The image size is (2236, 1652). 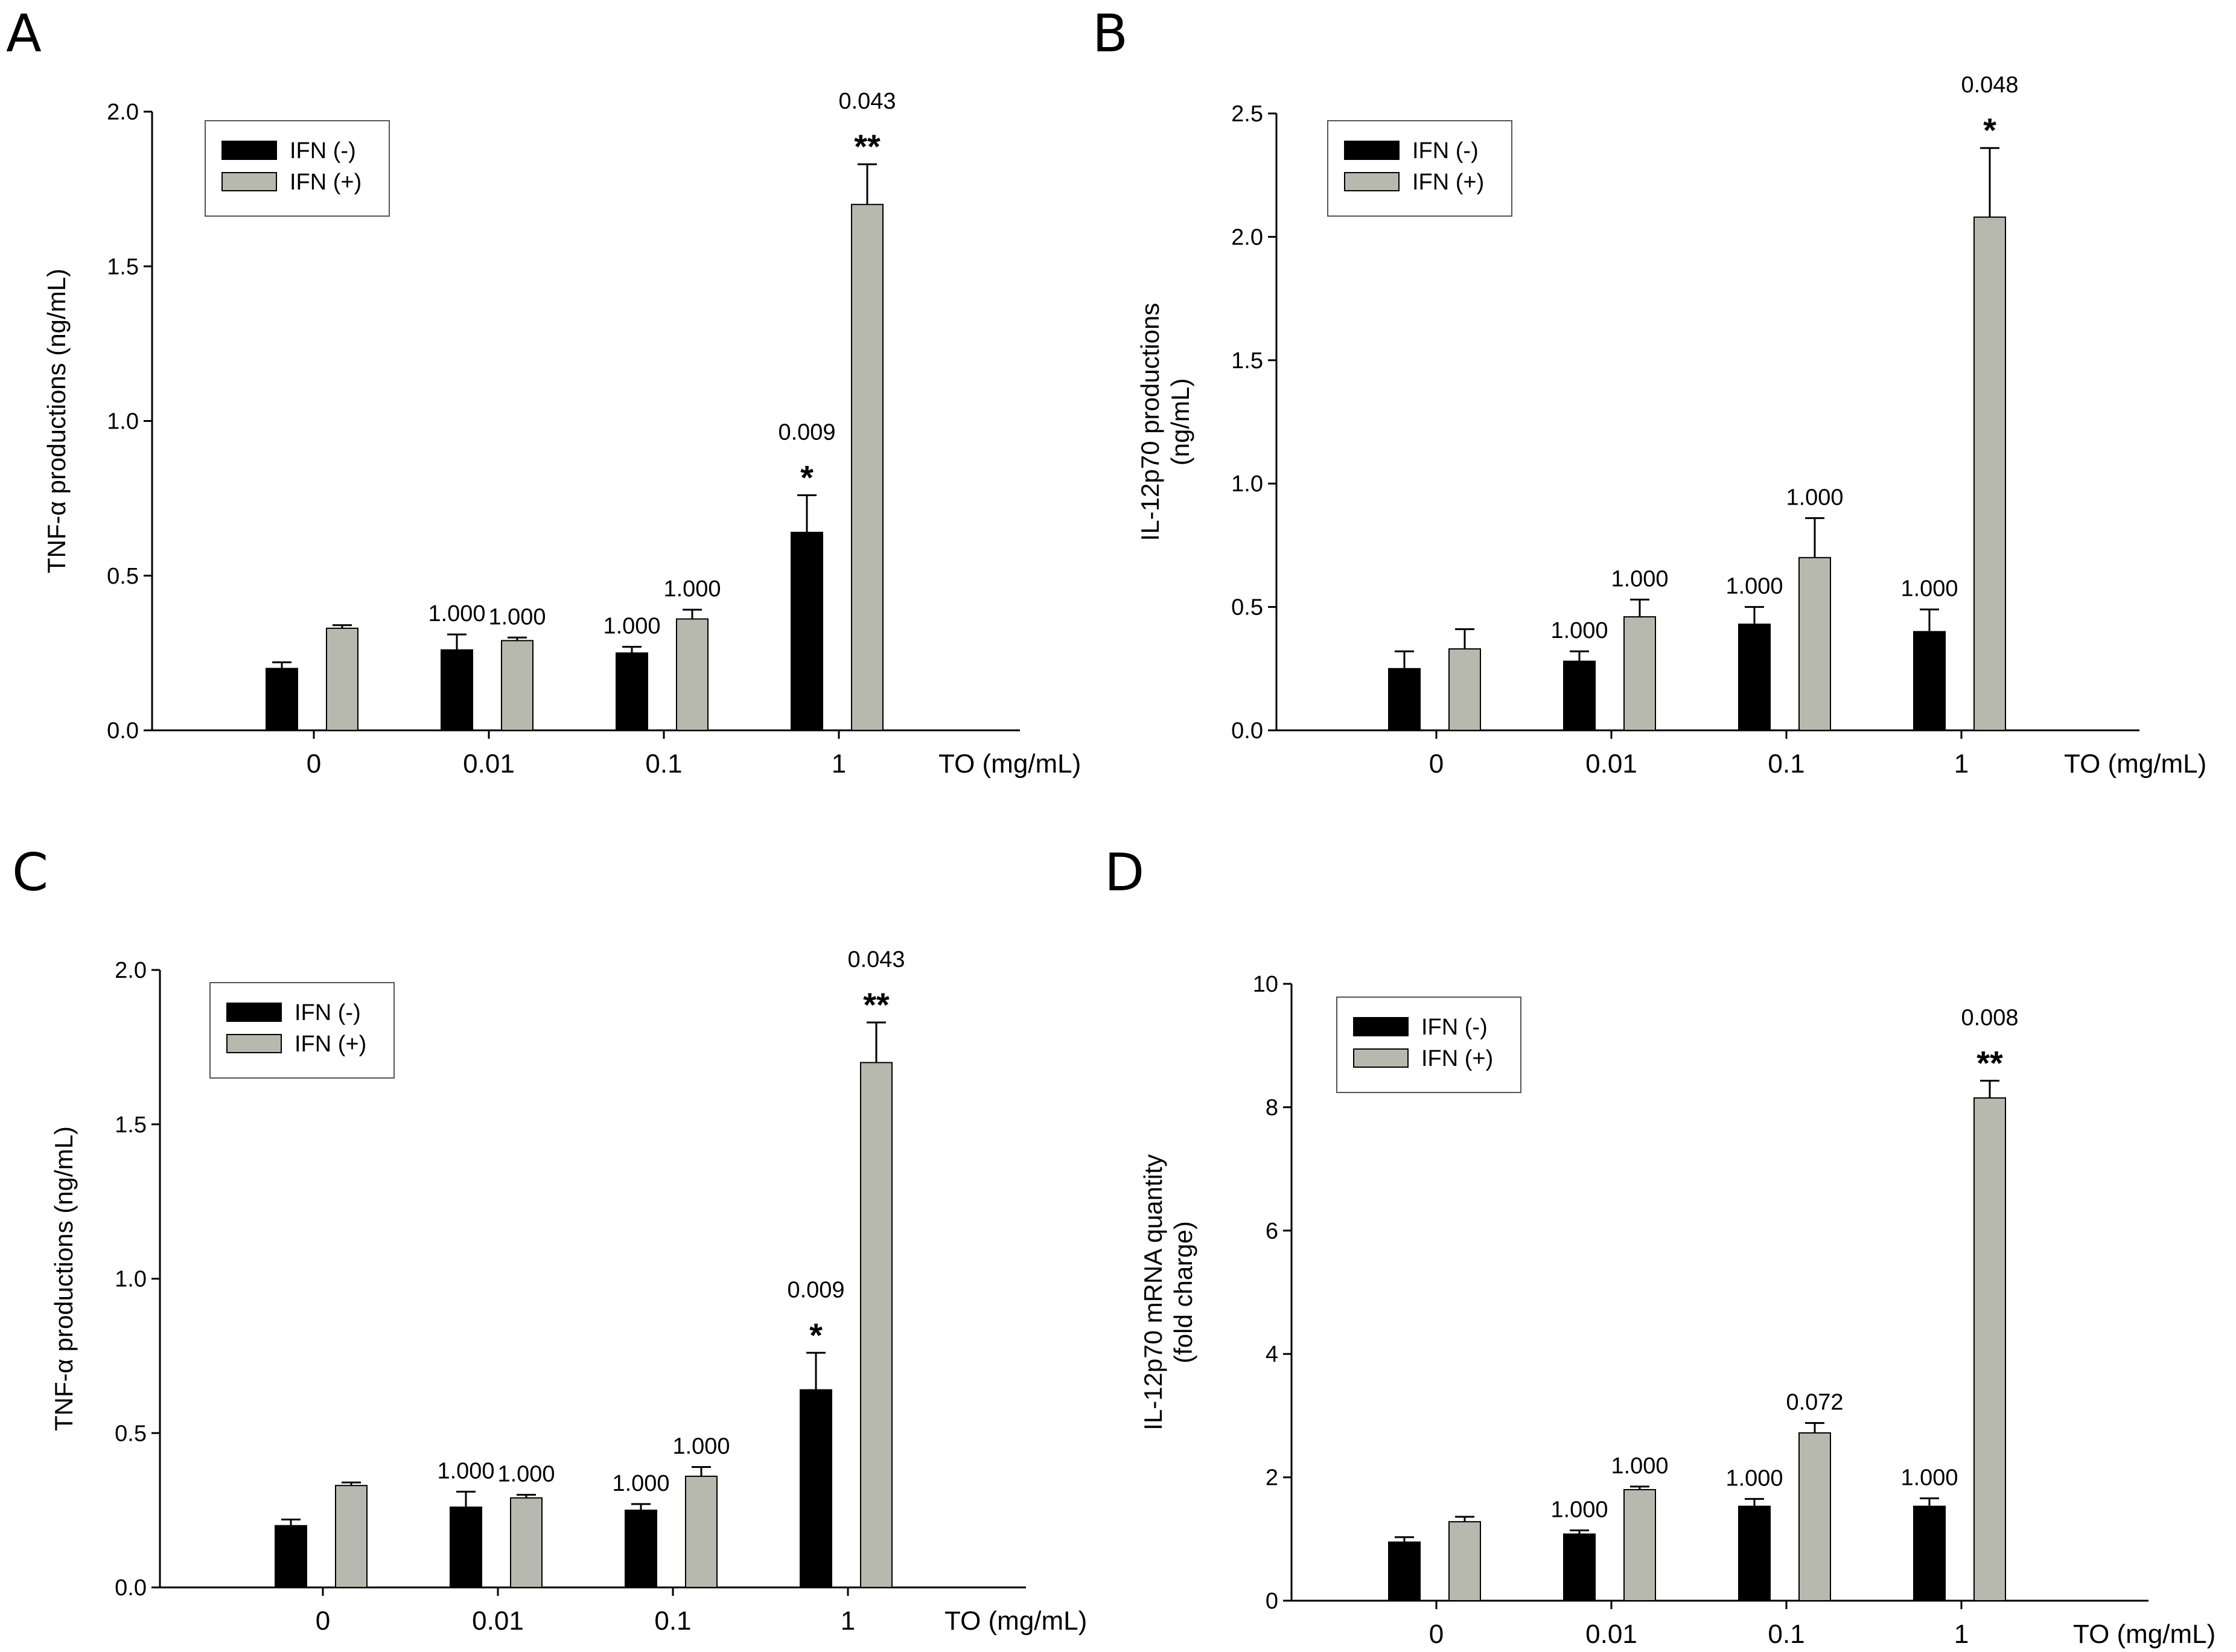 I want to click on x-tick-label: 0.1, so click(x=663, y=764).